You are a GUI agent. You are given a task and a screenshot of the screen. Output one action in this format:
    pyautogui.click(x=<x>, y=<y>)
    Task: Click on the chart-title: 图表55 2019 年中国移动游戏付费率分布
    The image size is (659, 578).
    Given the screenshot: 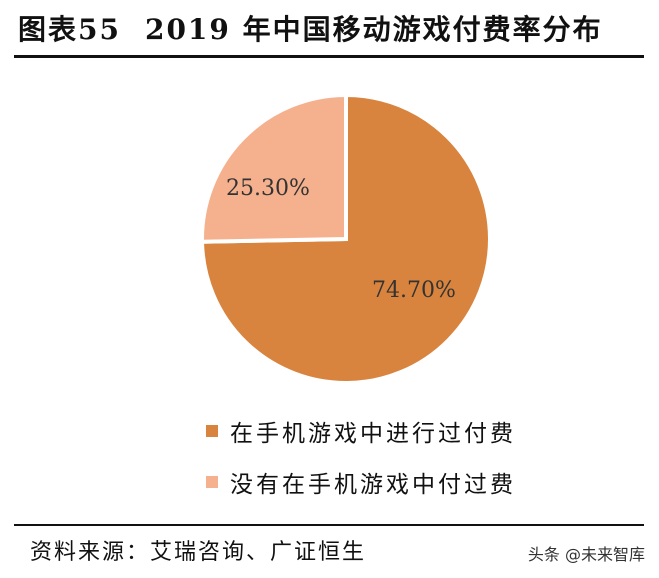 What is the action you would take?
    pyautogui.click(x=310, y=30)
    